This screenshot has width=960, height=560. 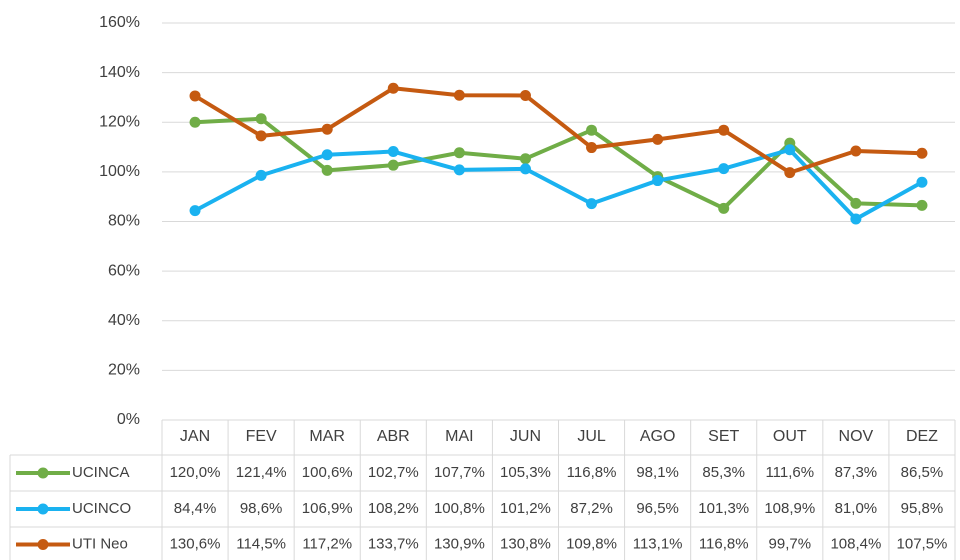 What do you see at coordinates (723, 508) in the screenshot?
I see `table-value: 101,3%` at bounding box center [723, 508].